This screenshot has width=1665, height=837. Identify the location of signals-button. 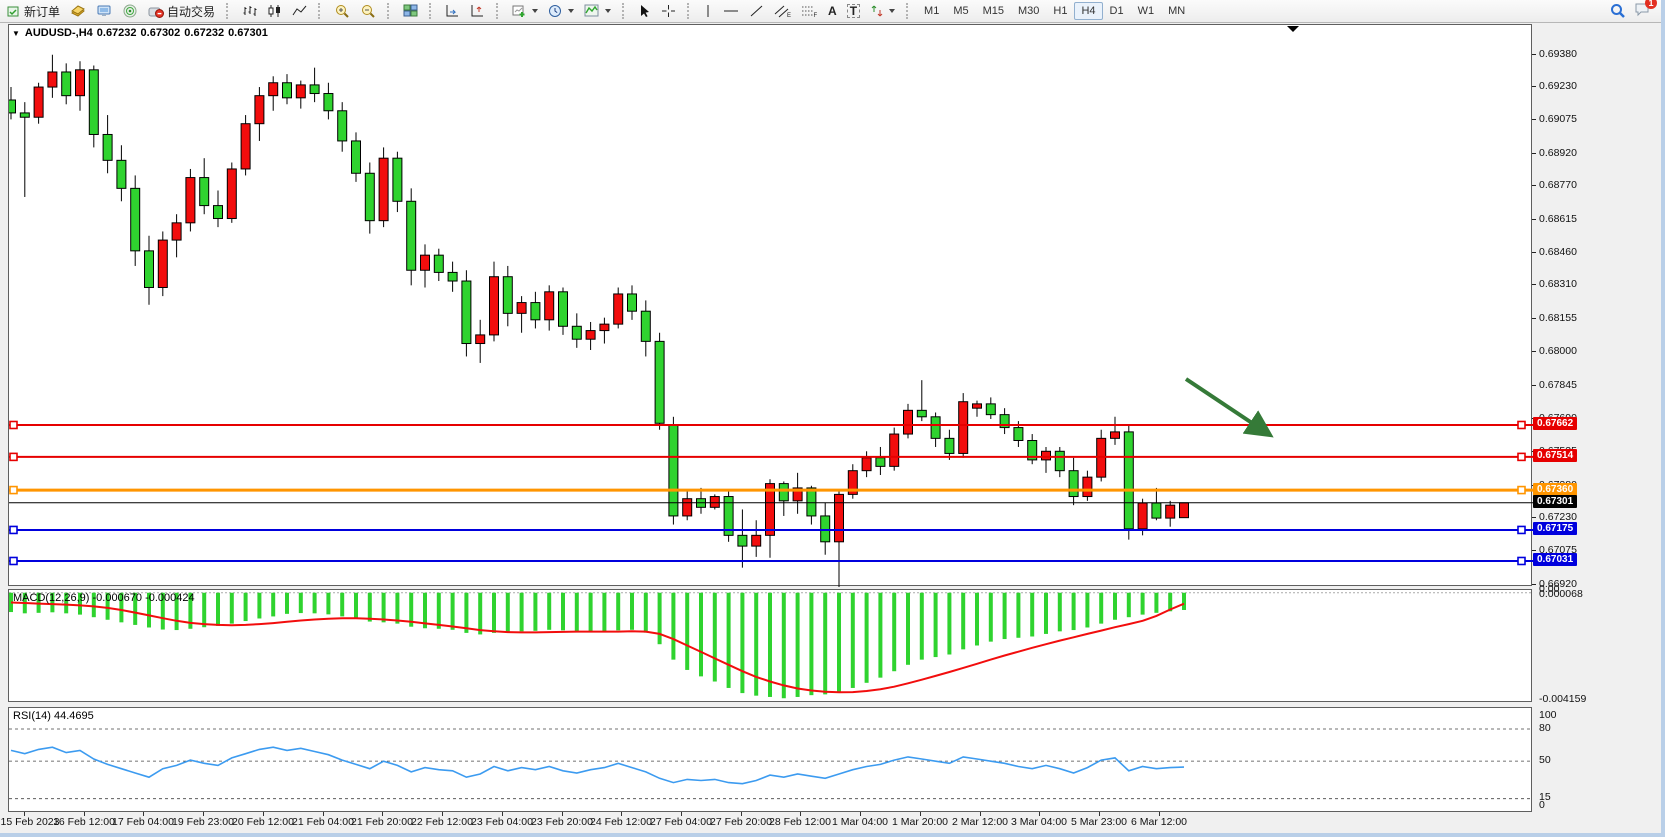
(130, 11).